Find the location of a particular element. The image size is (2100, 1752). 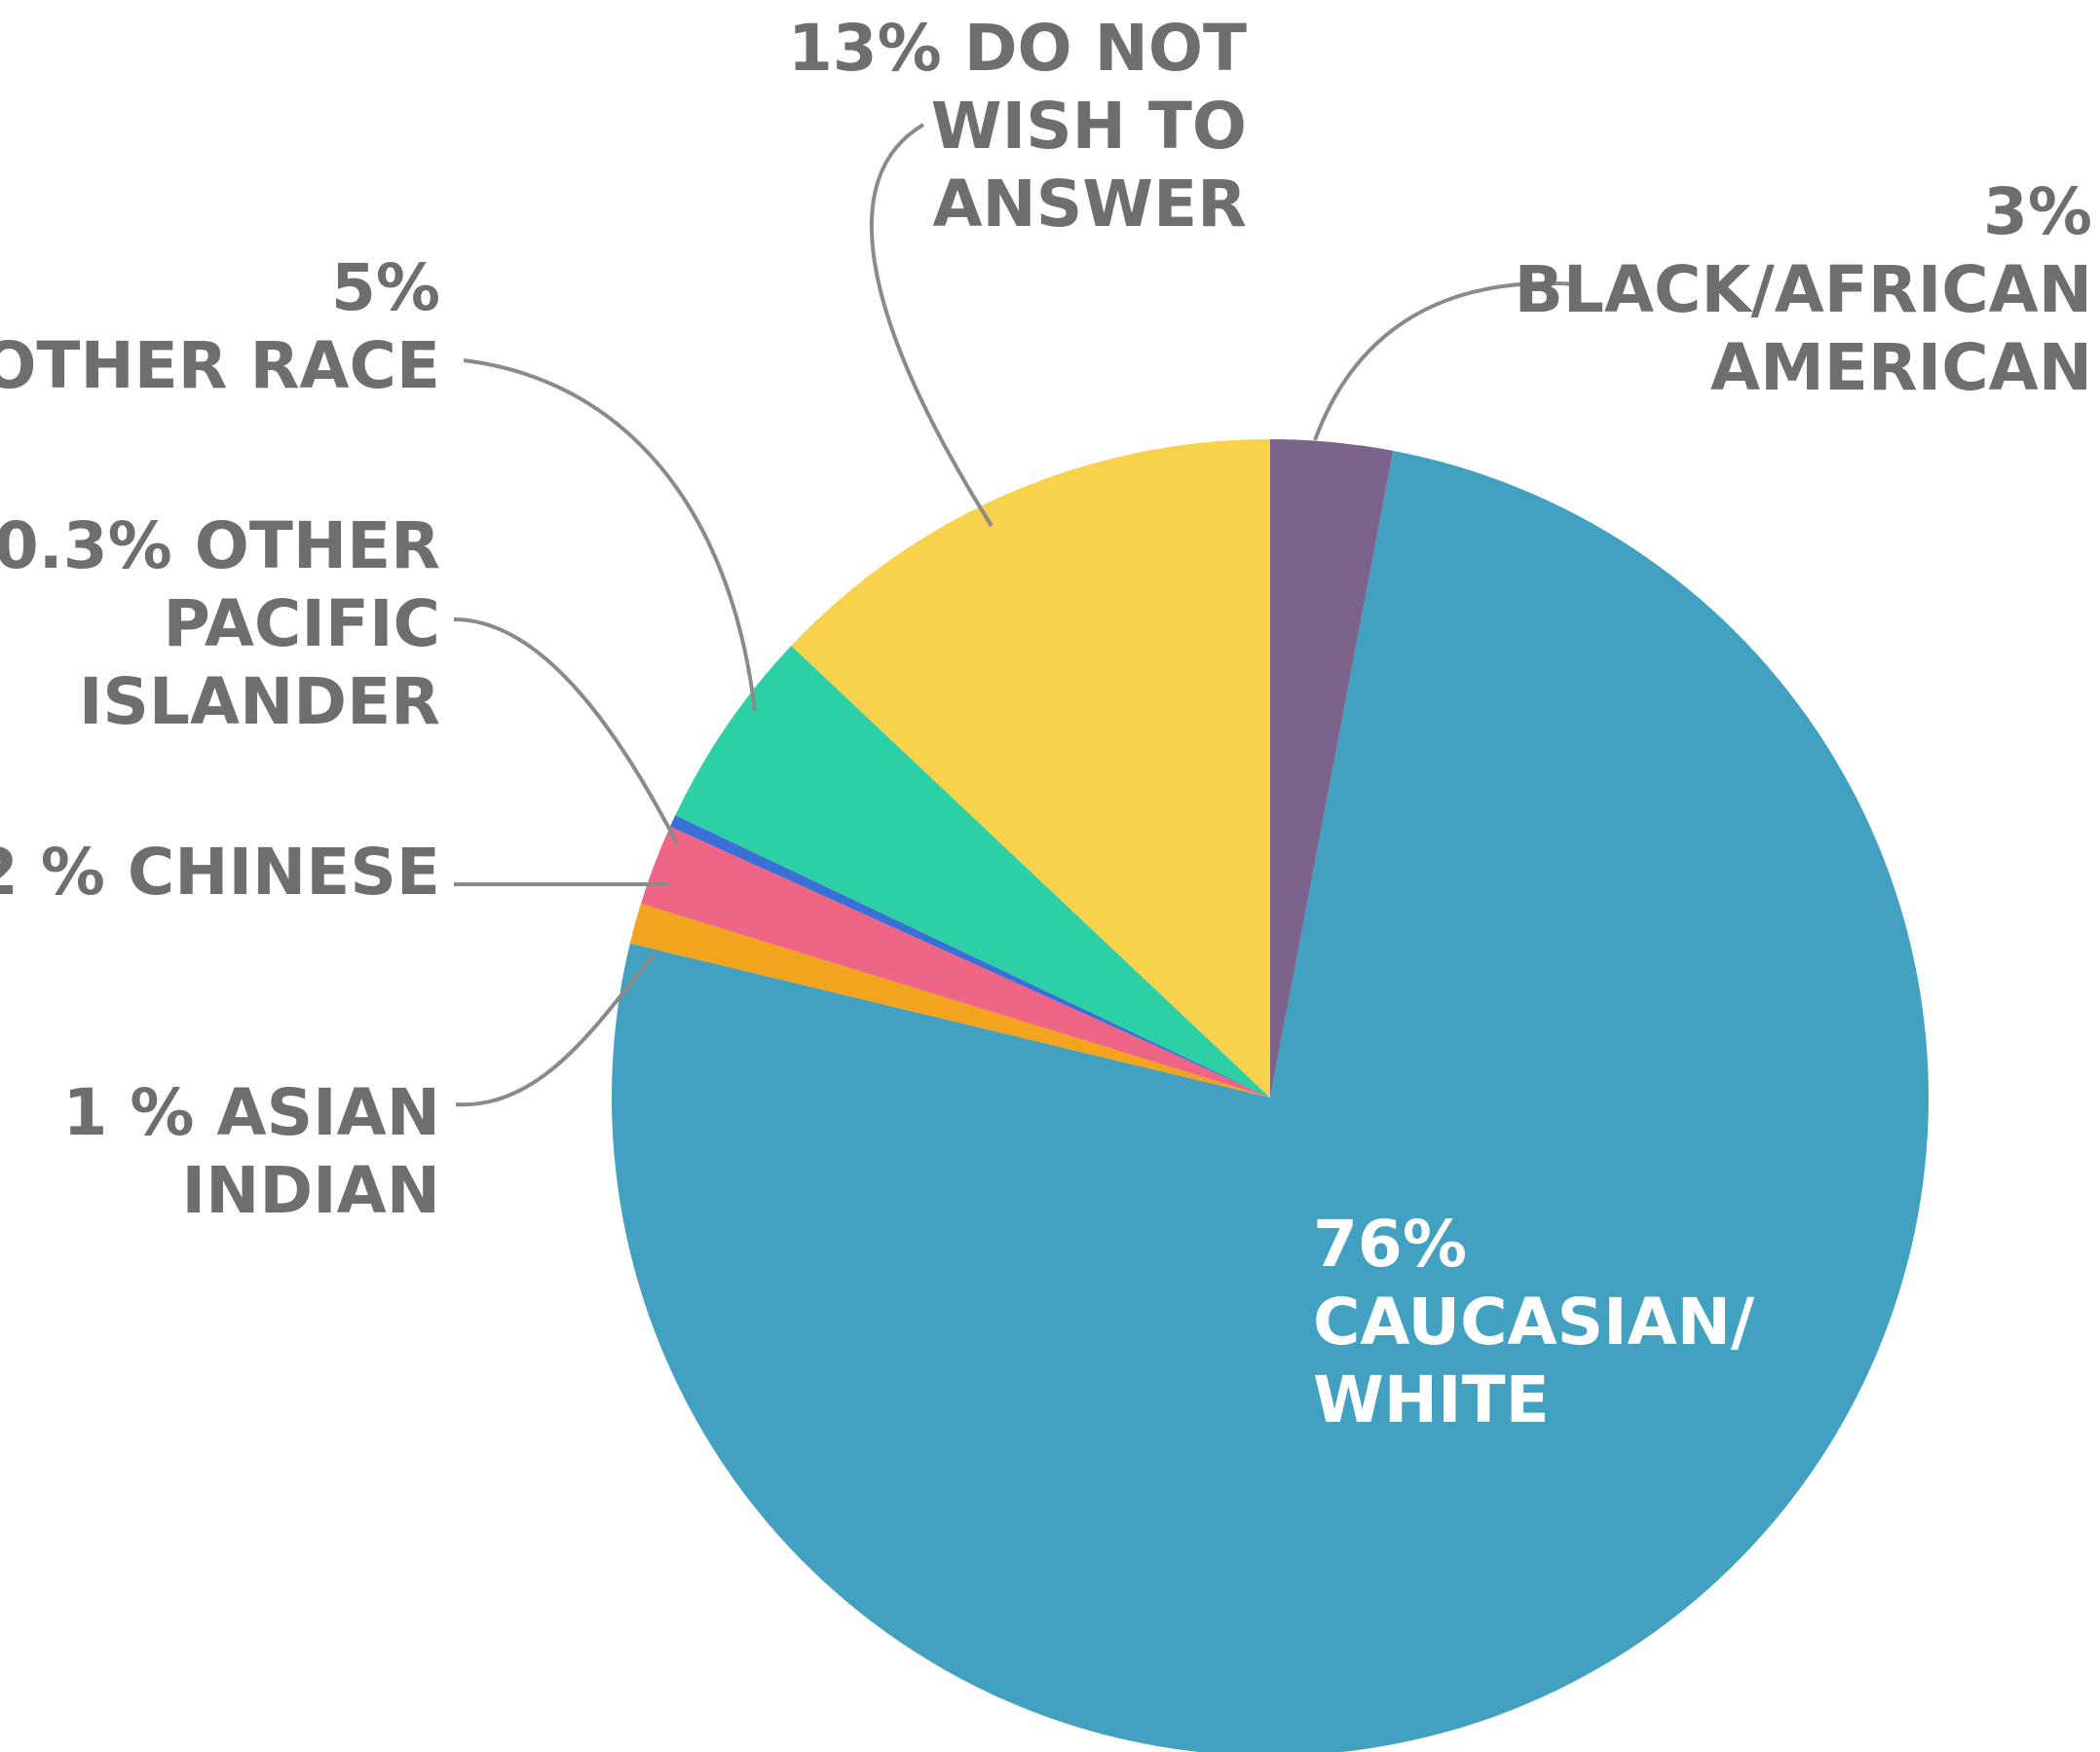

label-pacific-islander-line-1: PACIFIC is located at coordinates (302, 623).